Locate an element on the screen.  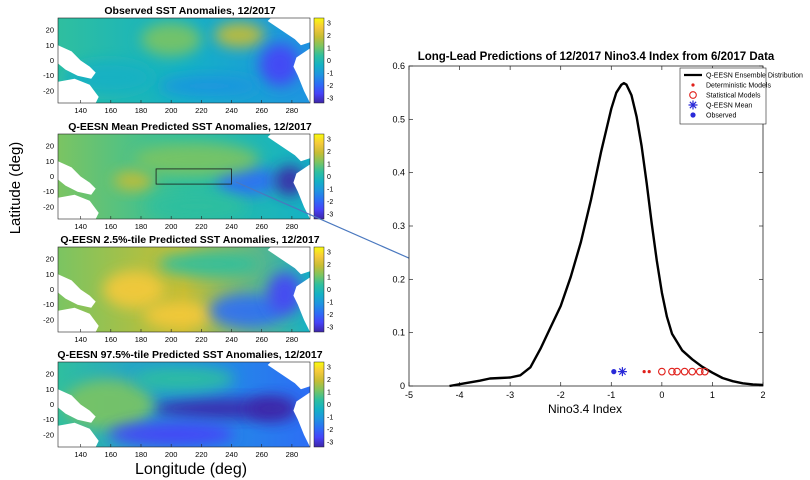
point-point is located at coordinates (614, 372).